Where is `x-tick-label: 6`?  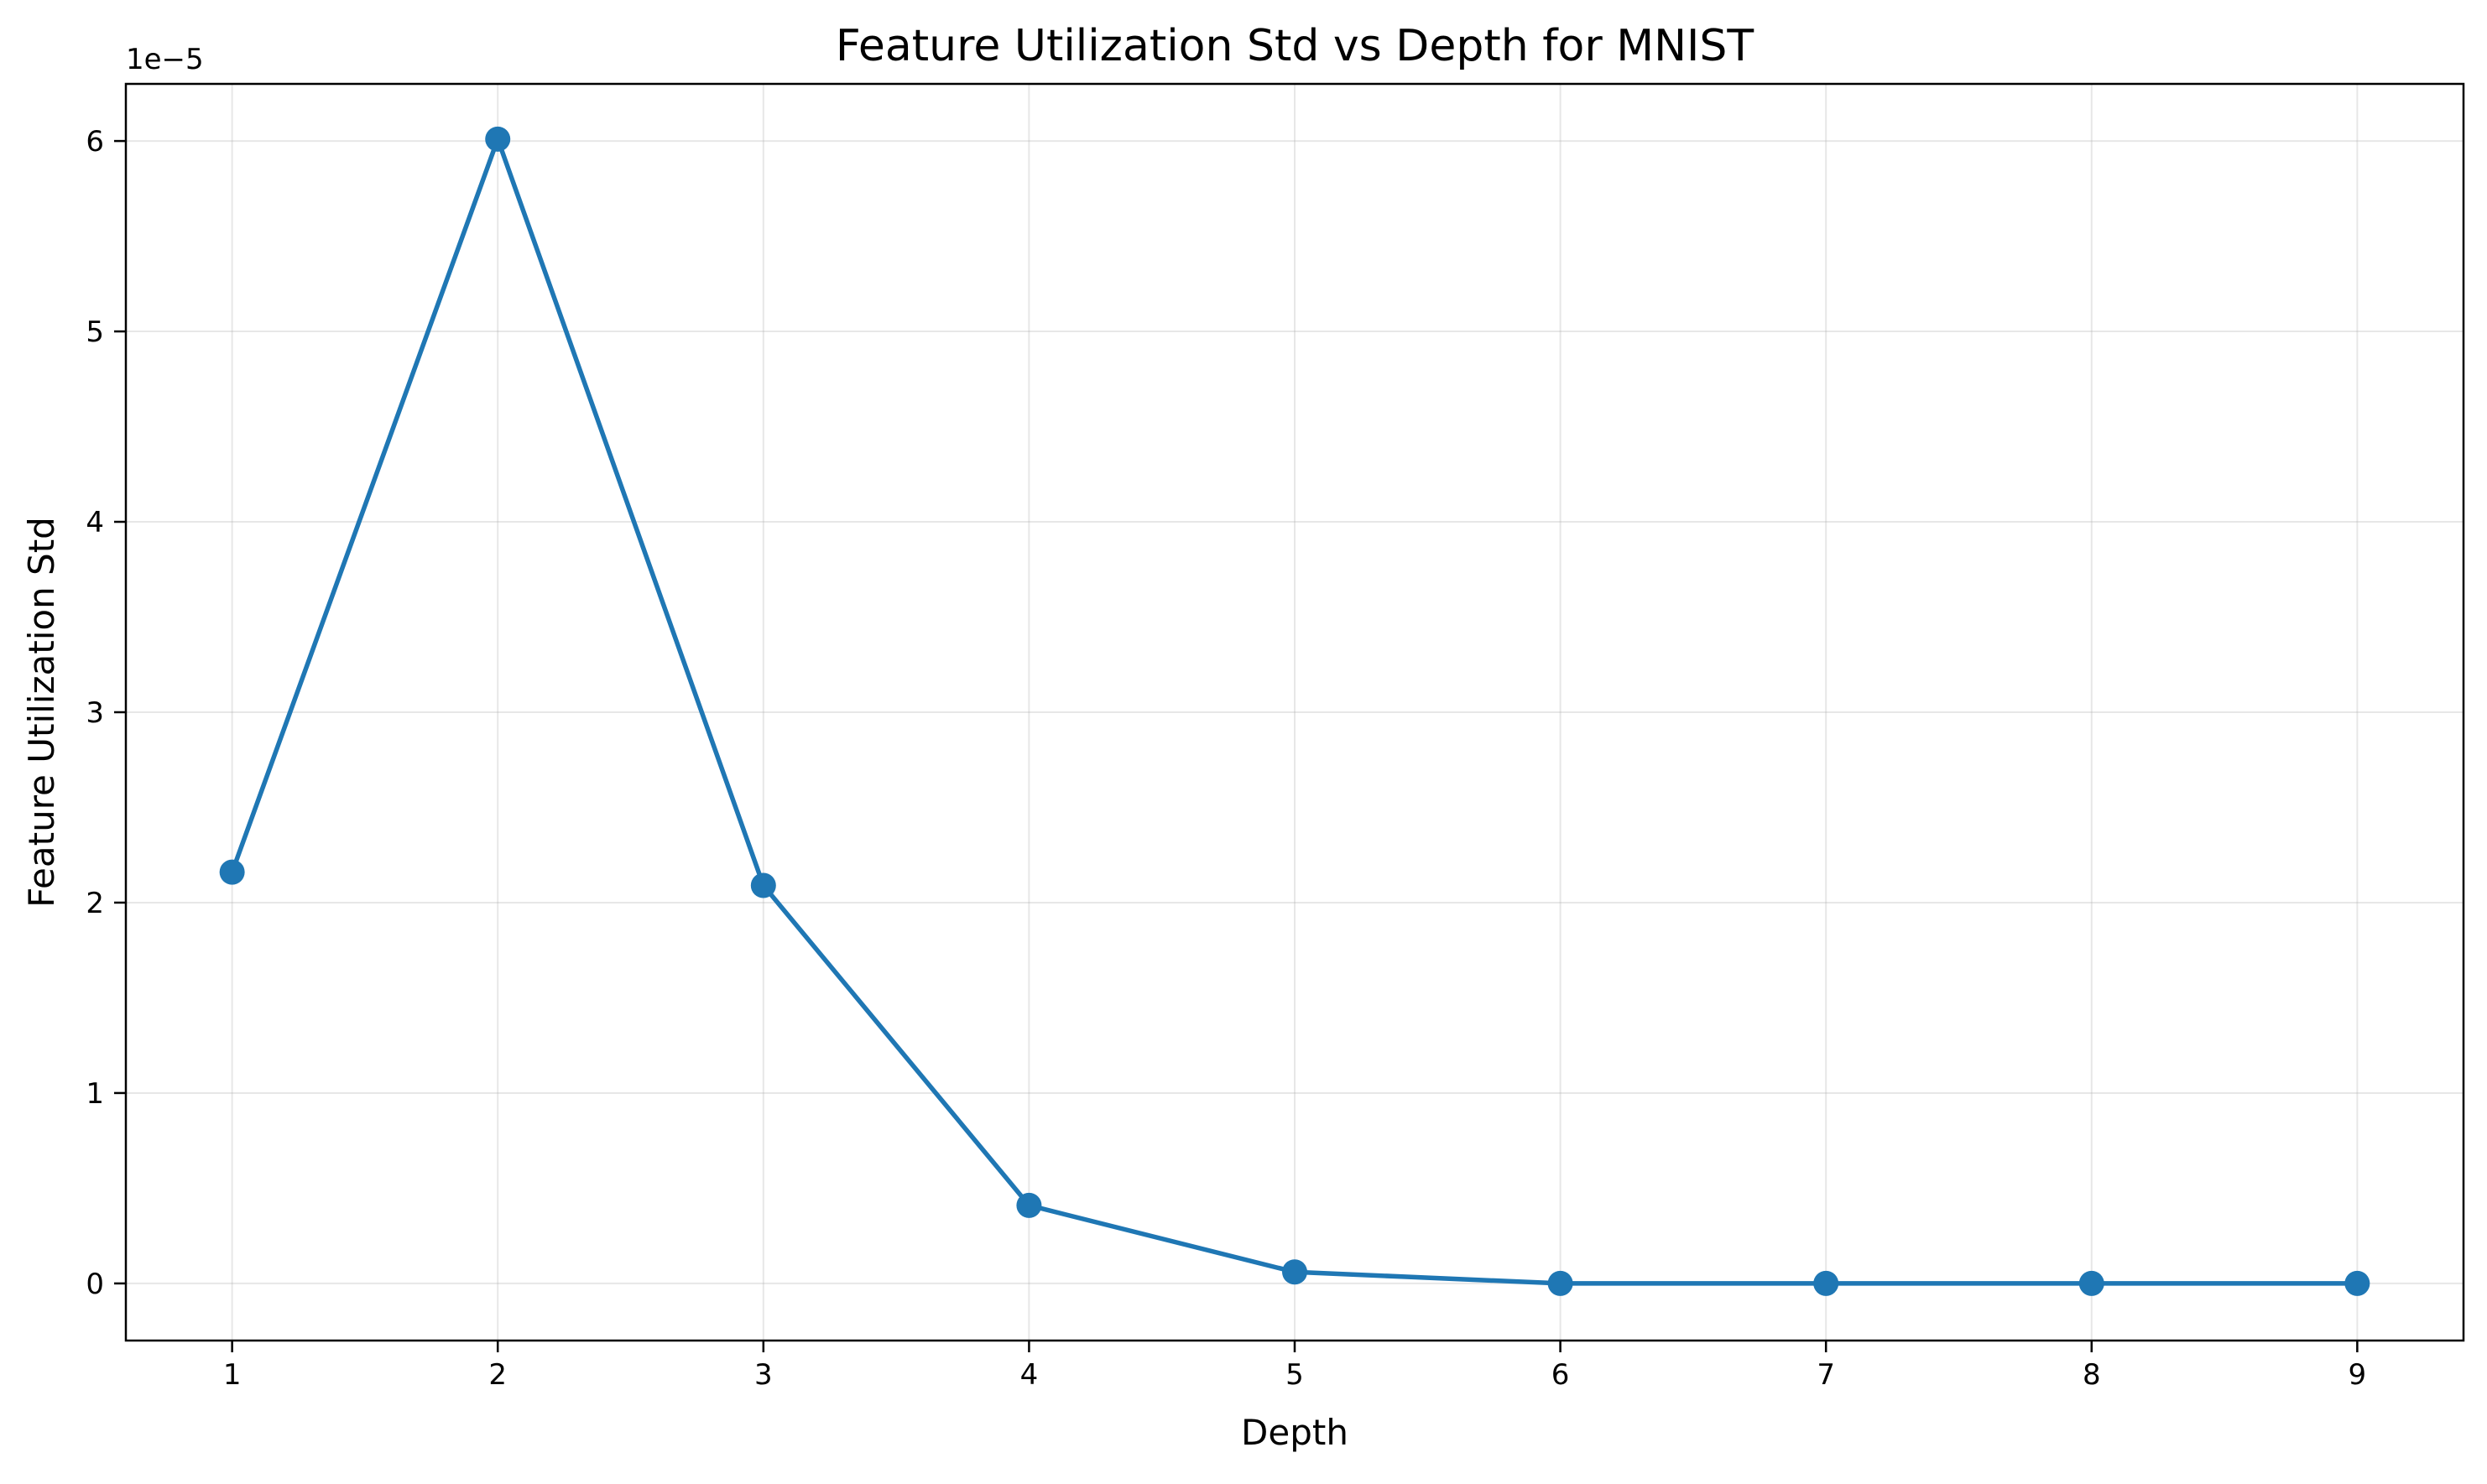 x-tick-label: 6 is located at coordinates (1560, 1375).